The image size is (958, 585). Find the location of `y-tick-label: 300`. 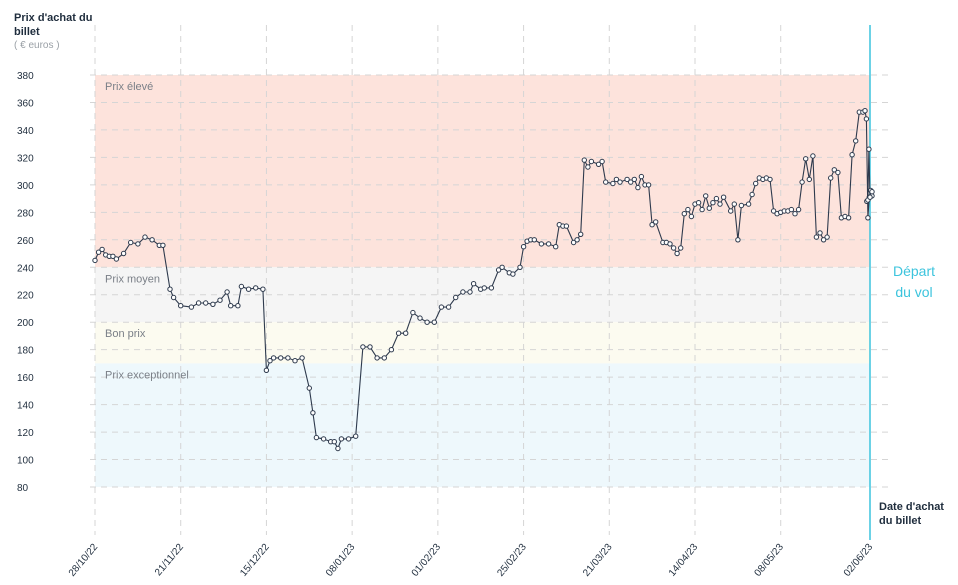

y-tick-label: 300 is located at coordinates (25, 186).